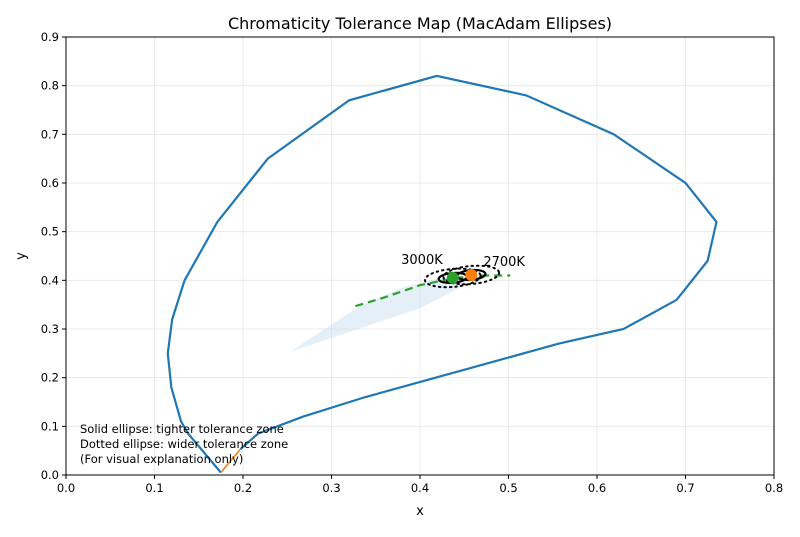  Describe the element at coordinates (50, 37) in the screenshot. I see `y-tick-label: 0.9` at that location.